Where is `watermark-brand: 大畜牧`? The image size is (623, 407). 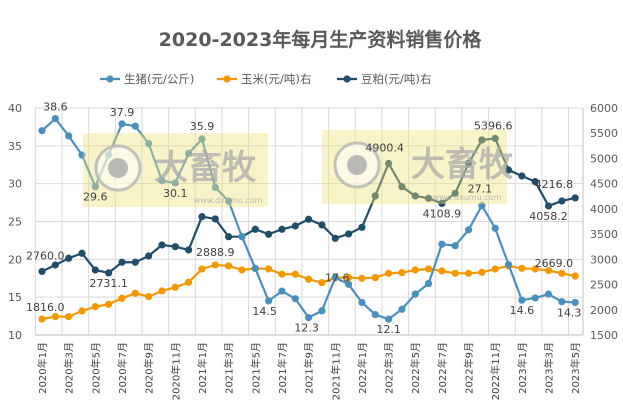
watermark-brand: 大畜牧 is located at coordinates (462, 165).